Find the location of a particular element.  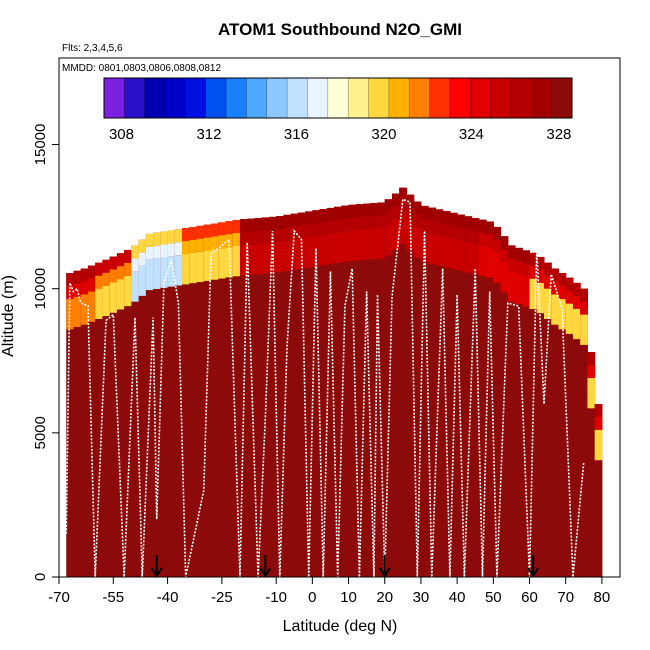

y-axis-label: Altitude (m) is located at coordinates (8, 316).